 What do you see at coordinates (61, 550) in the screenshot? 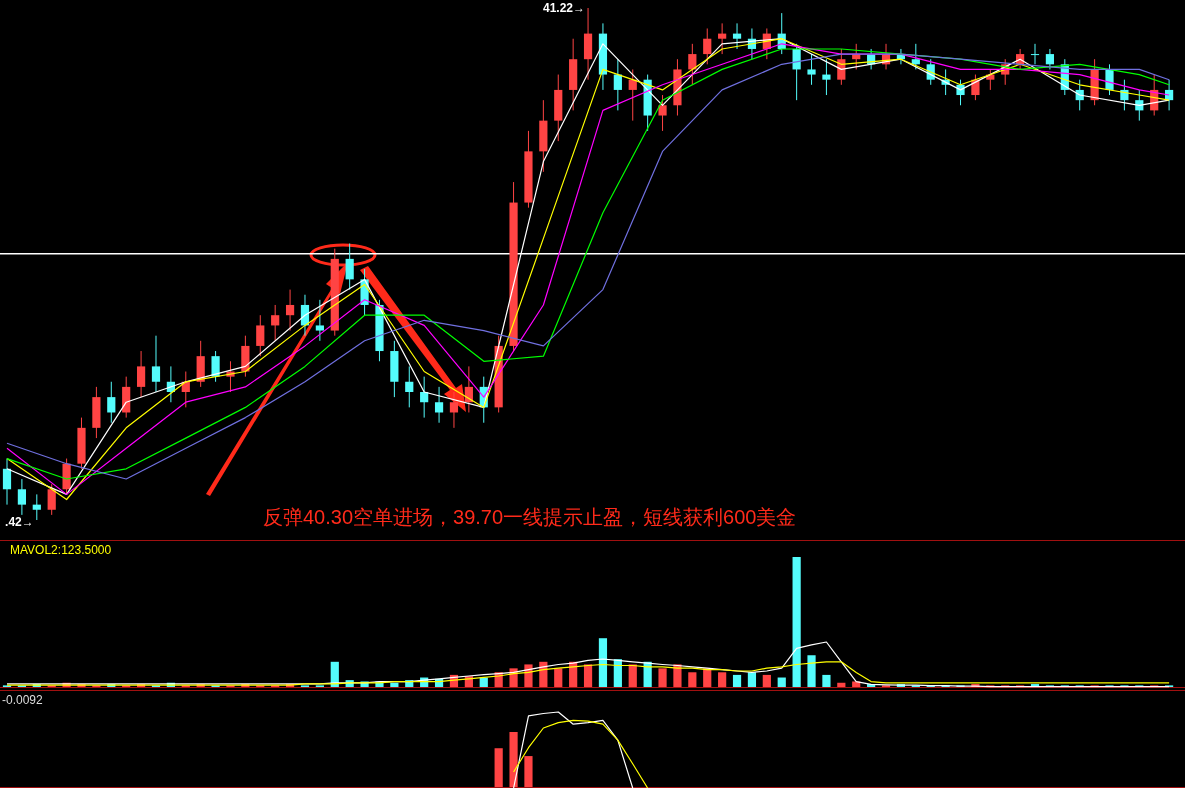
I see `text: MAVOL2:123.5000` at bounding box center [61, 550].